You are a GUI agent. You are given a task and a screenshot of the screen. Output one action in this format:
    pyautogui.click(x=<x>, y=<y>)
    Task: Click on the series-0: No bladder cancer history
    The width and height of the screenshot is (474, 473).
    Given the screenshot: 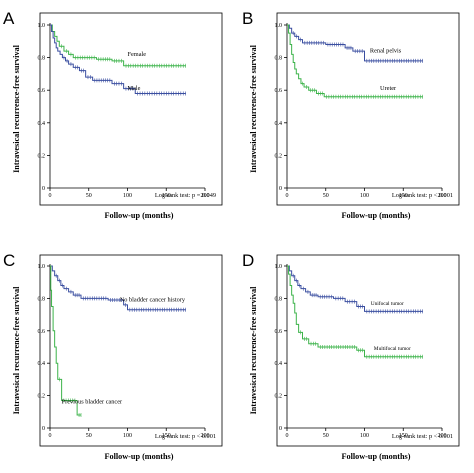 What is the action you would take?
    pyautogui.click(x=118, y=288)
    